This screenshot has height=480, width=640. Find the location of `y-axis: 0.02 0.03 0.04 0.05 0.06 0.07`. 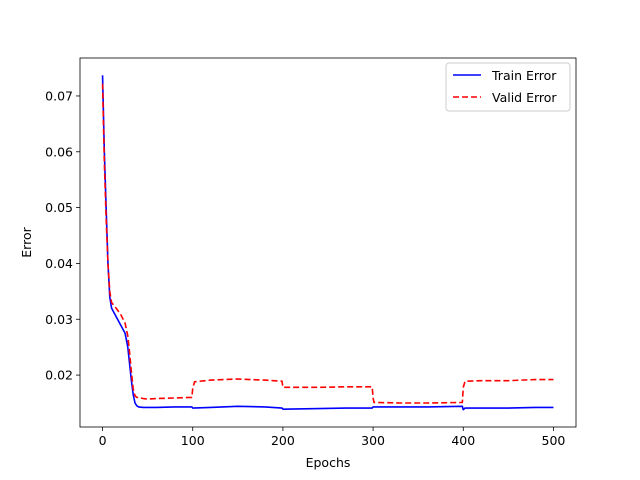

y-axis: 0.02 0.03 0.04 0.05 0.06 0.07 is located at coordinates (62, 235).